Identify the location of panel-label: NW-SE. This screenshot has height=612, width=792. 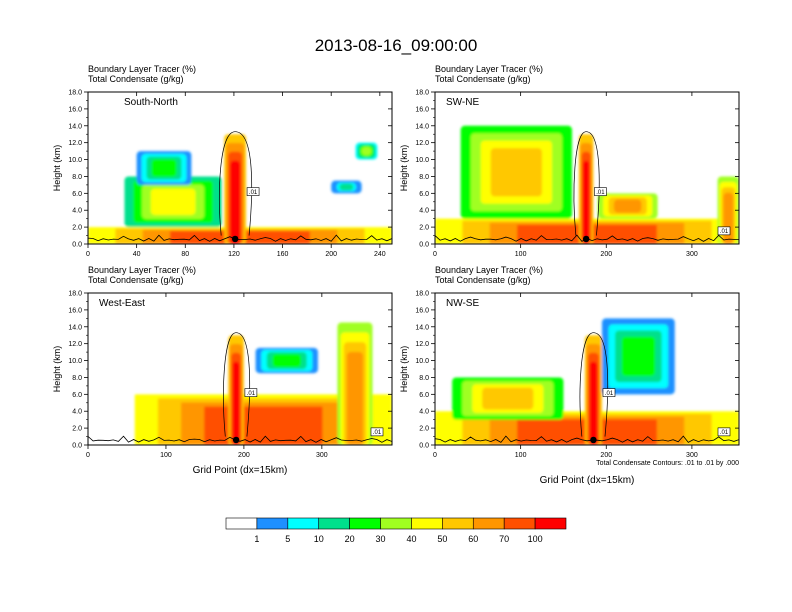
(462, 303).